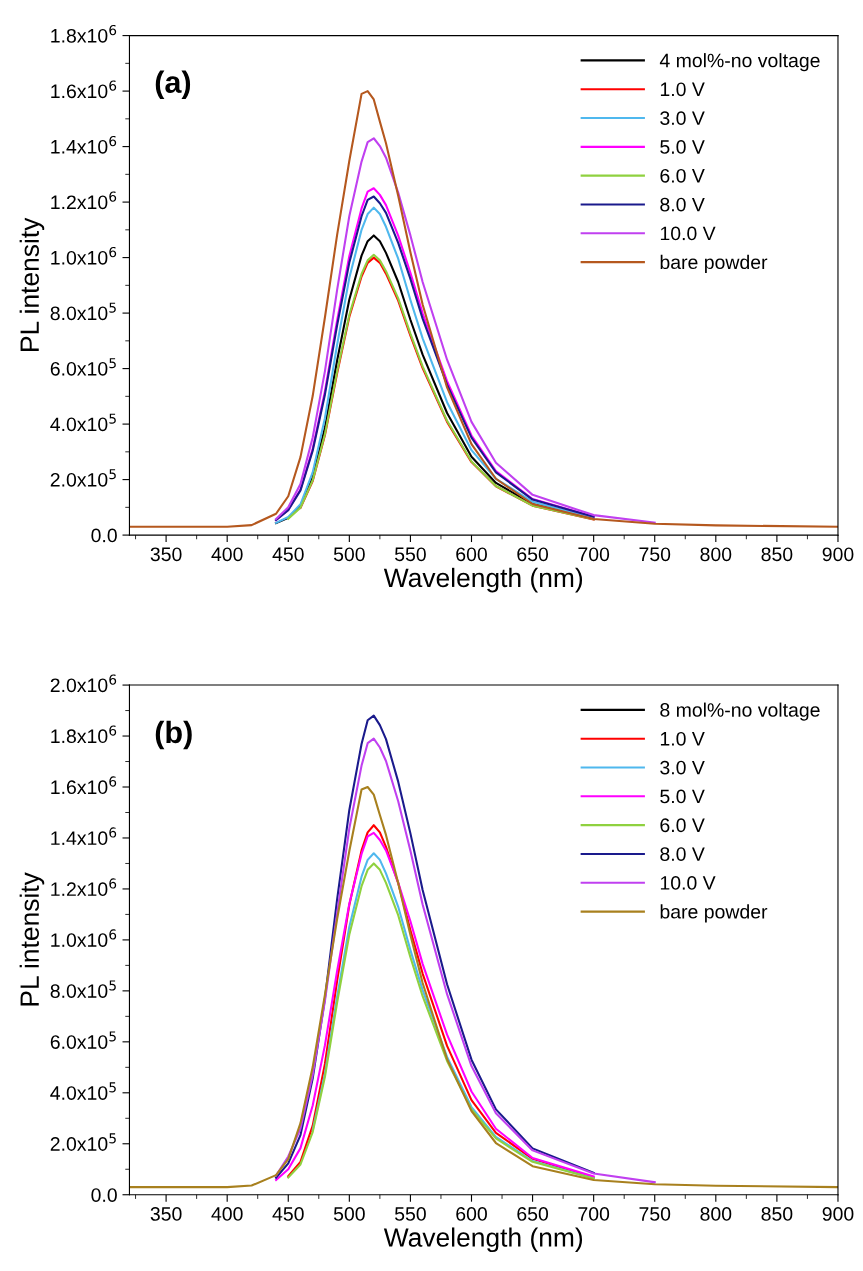  What do you see at coordinates (83, 683) in the screenshot?
I see `y-tick-label: 2.0x10$^{6}$` at bounding box center [83, 683].